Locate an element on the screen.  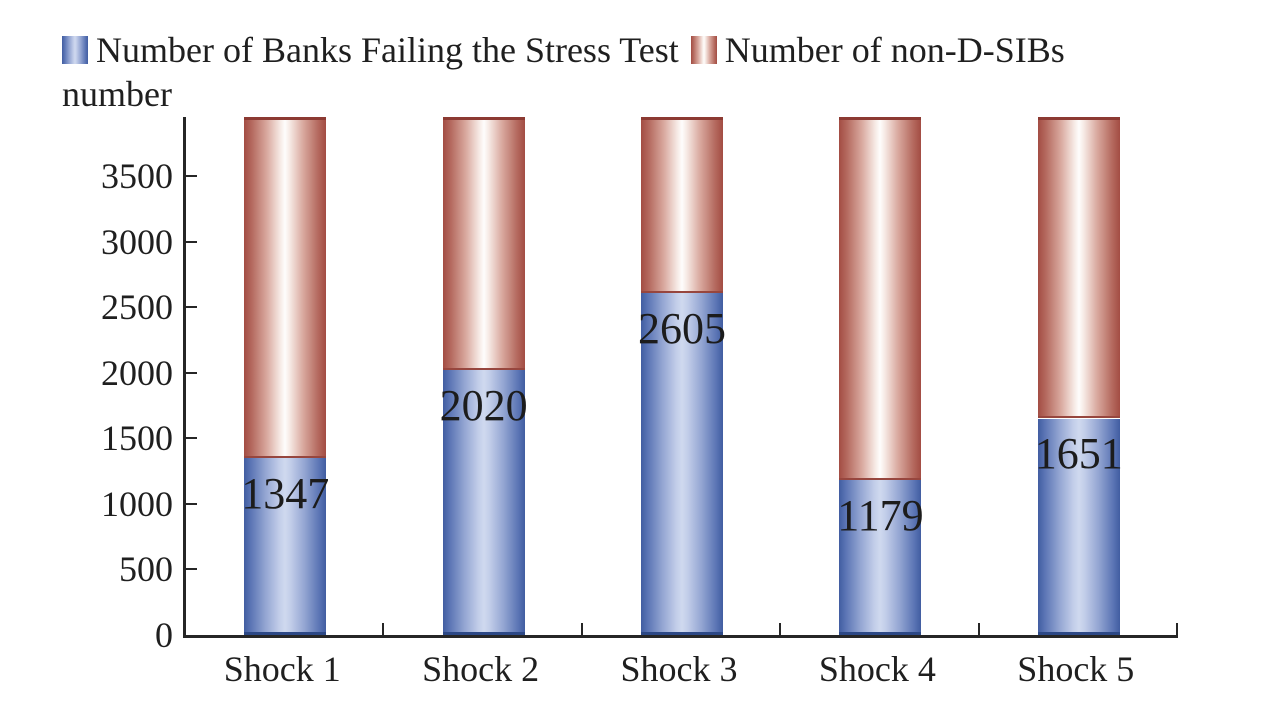
y-axis-tick-label: 2500 is located at coordinates (137, 307).